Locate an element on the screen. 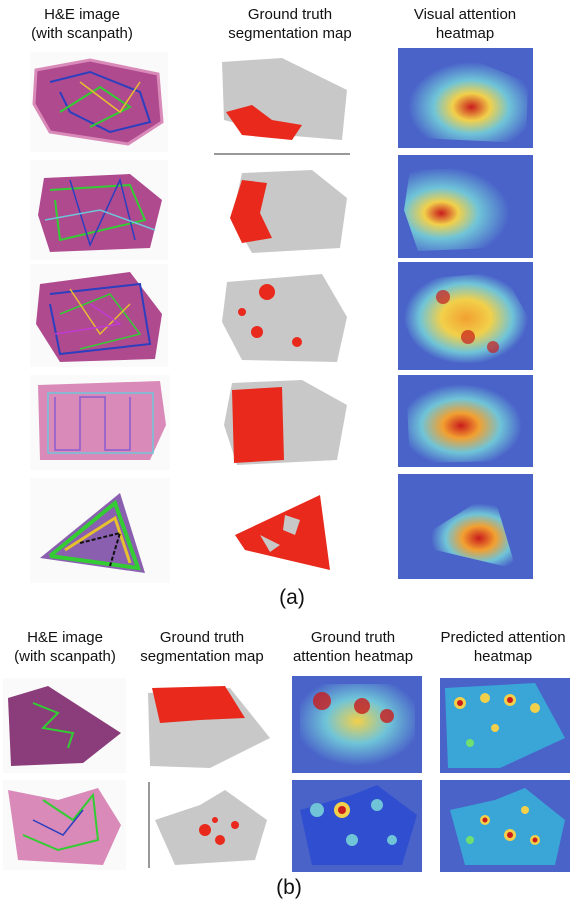  he-image-a3 is located at coordinates (99, 315).